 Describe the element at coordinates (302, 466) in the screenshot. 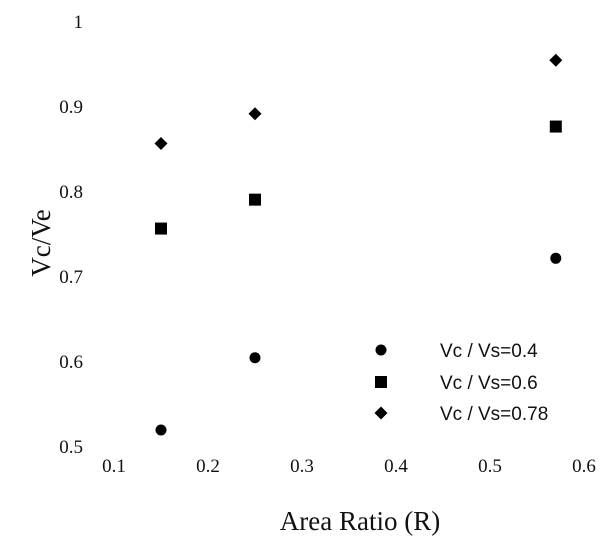

I see `x-tick-label: 0.3` at that location.